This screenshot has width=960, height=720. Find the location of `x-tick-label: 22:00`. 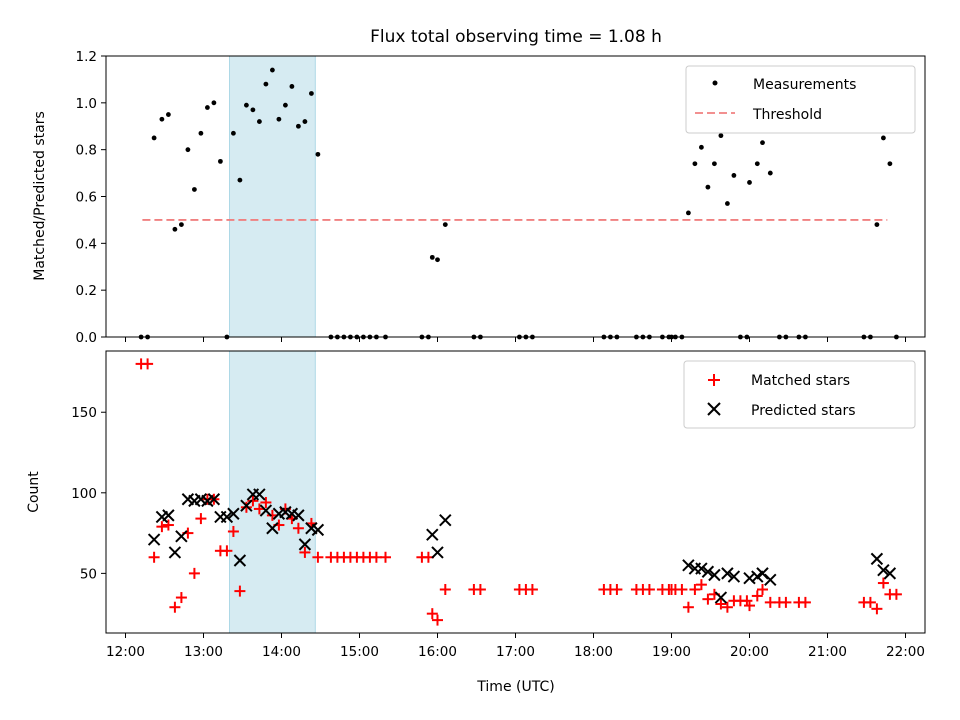

x-tick-label: 22:00 is located at coordinates (905, 652).